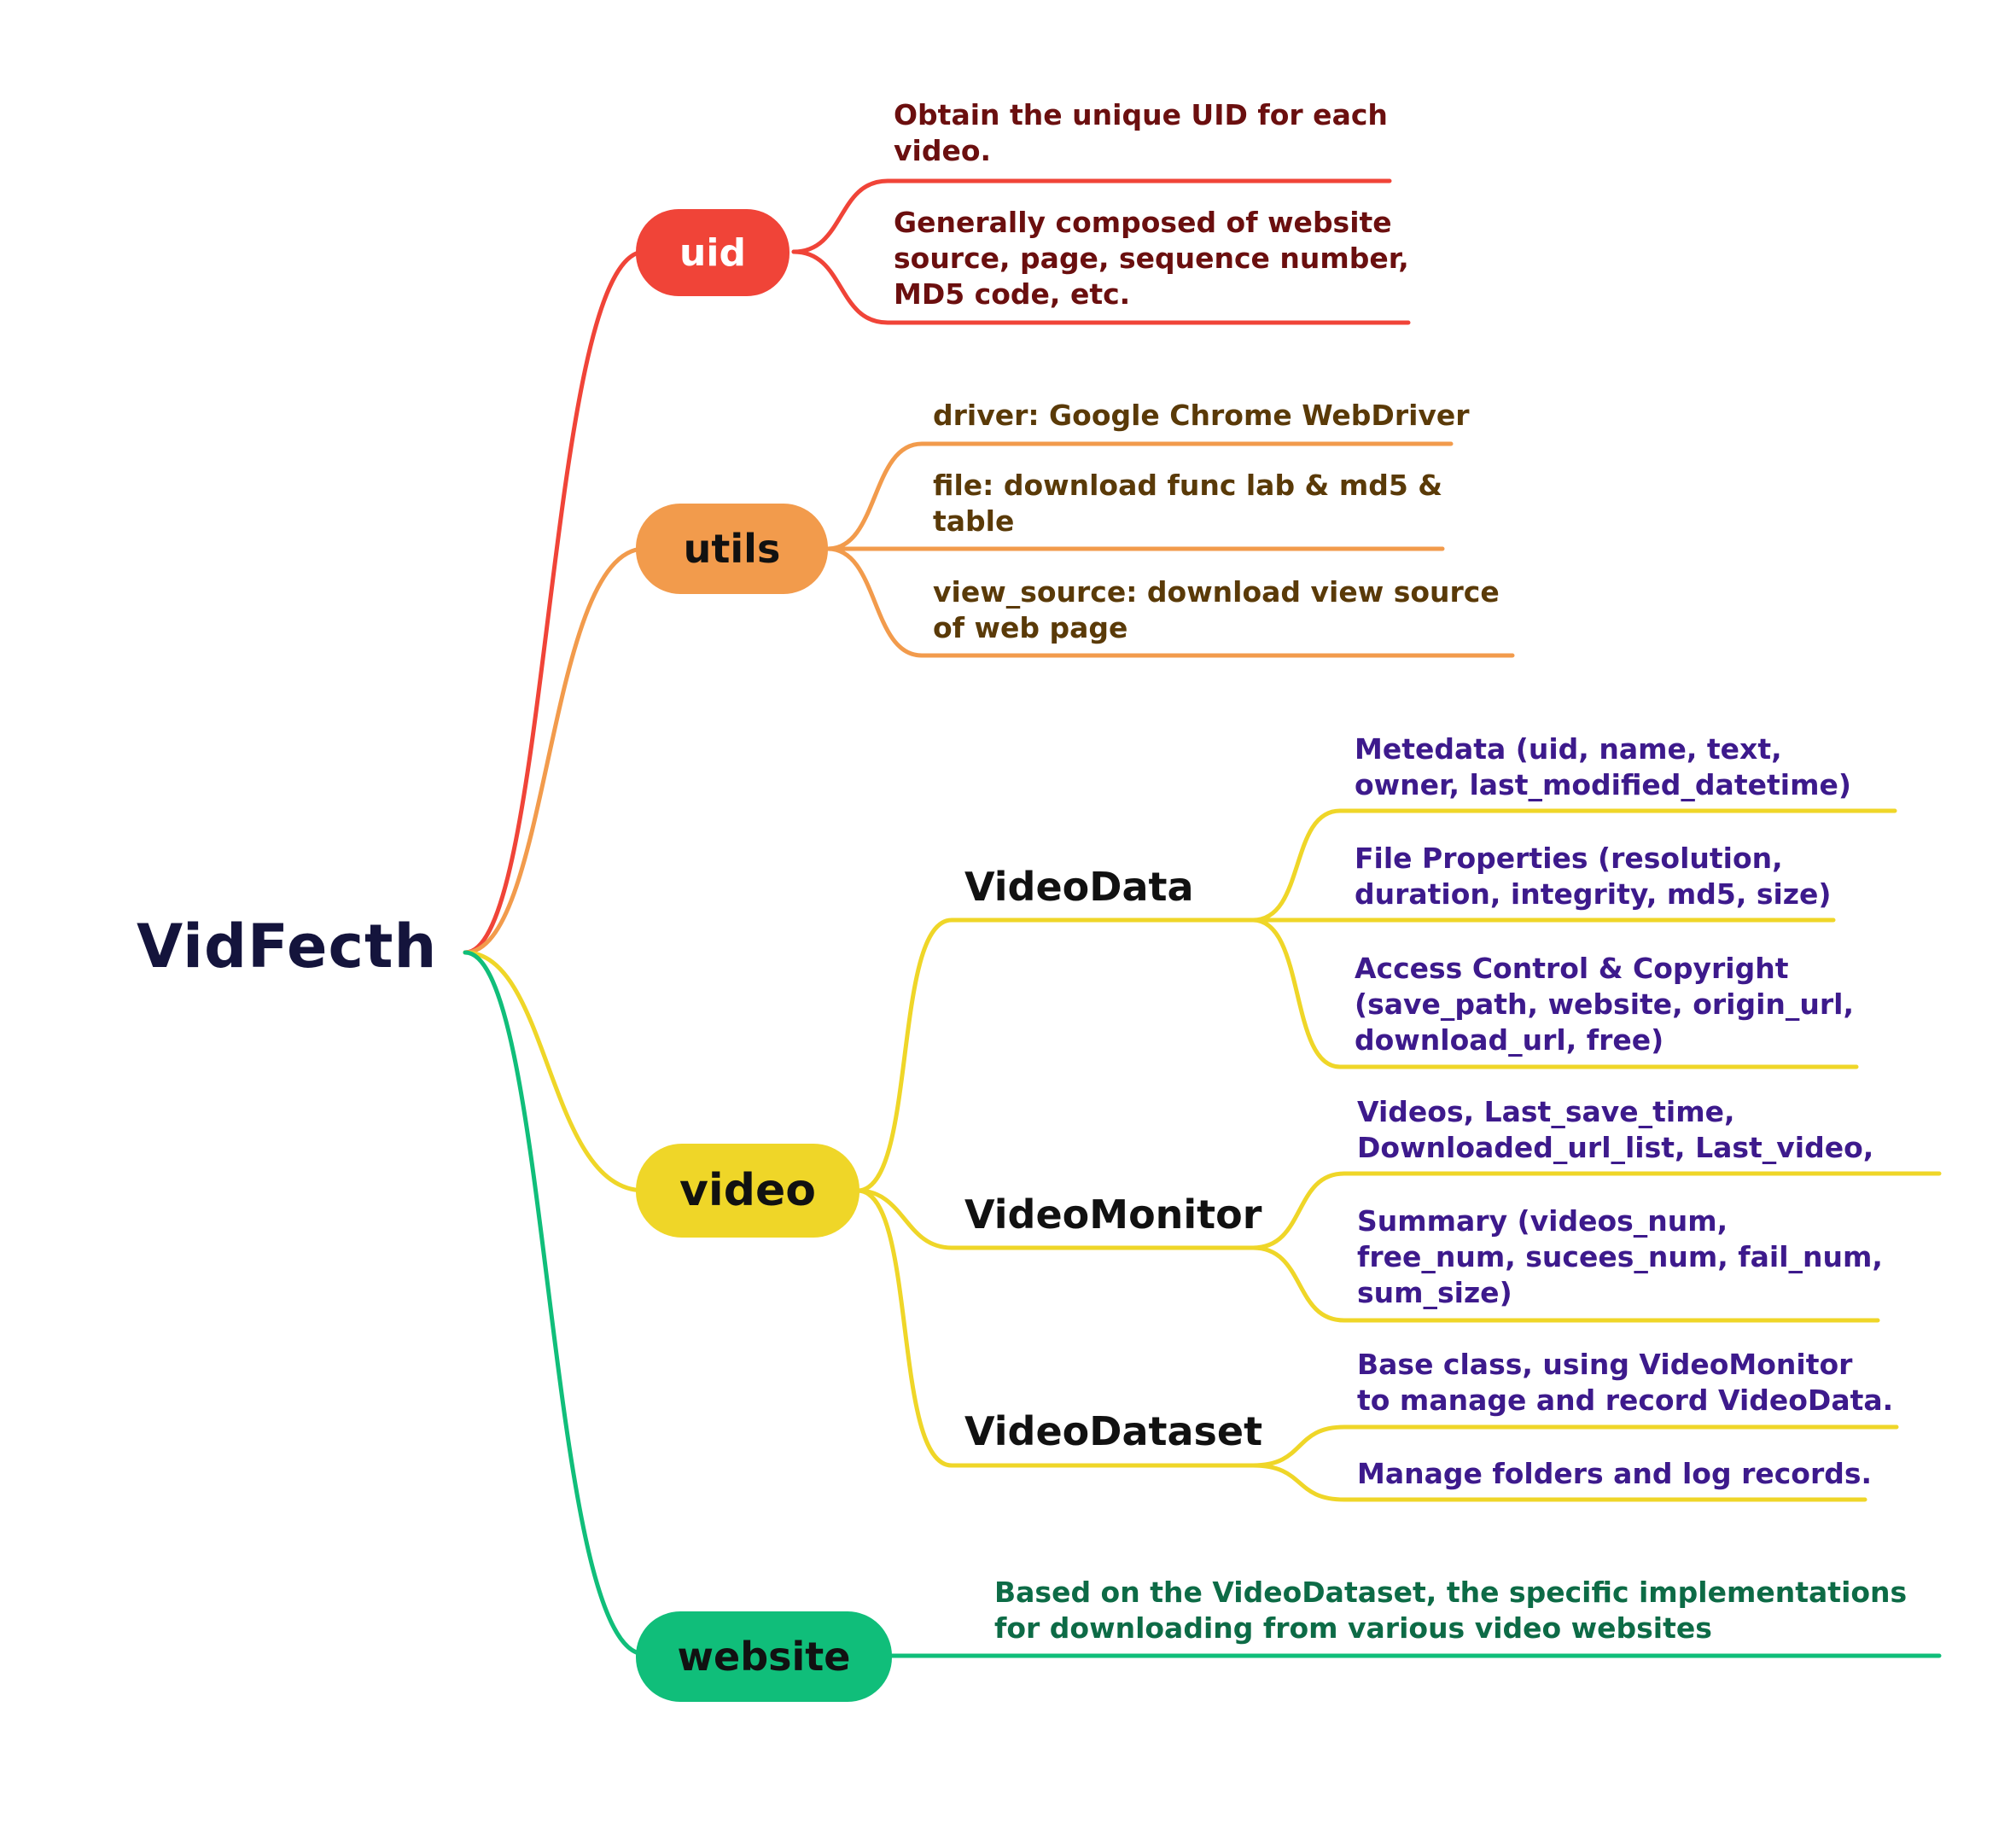  I want to click on edge-root-website, so click(555, 1303).